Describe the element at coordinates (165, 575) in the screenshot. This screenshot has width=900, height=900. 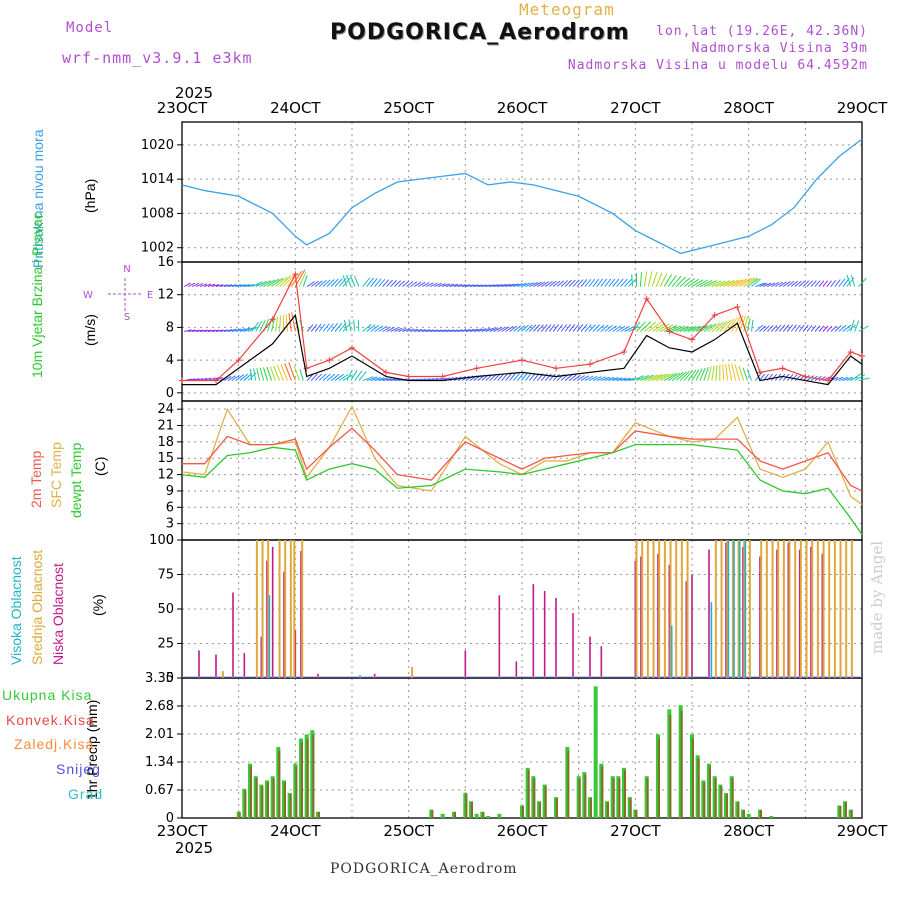
I see `y-tick-label: 75` at that location.